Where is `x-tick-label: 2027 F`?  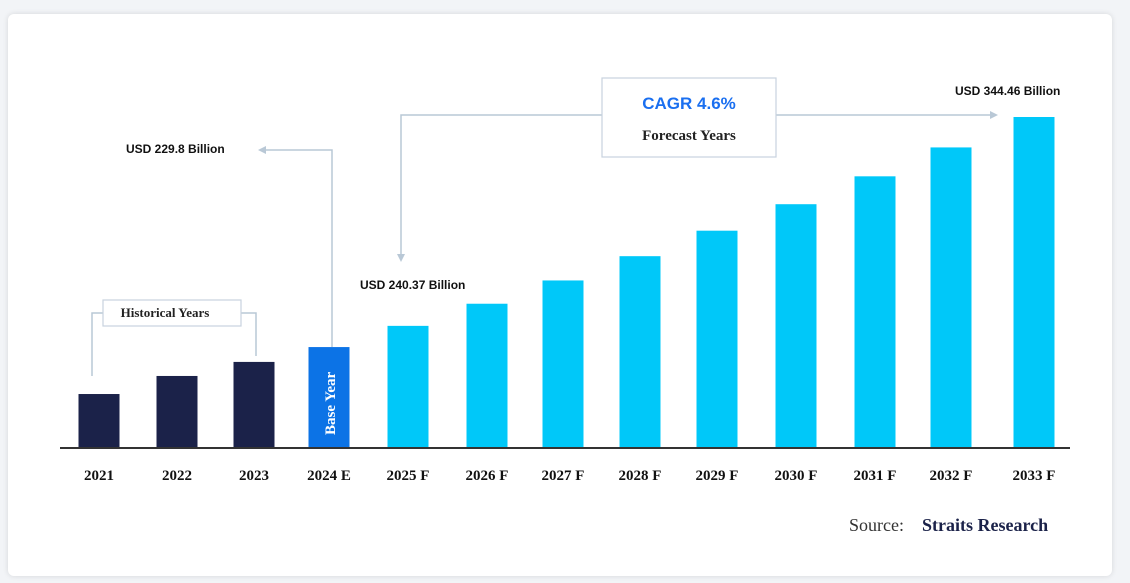 x-tick-label: 2027 F is located at coordinates (563, 476).